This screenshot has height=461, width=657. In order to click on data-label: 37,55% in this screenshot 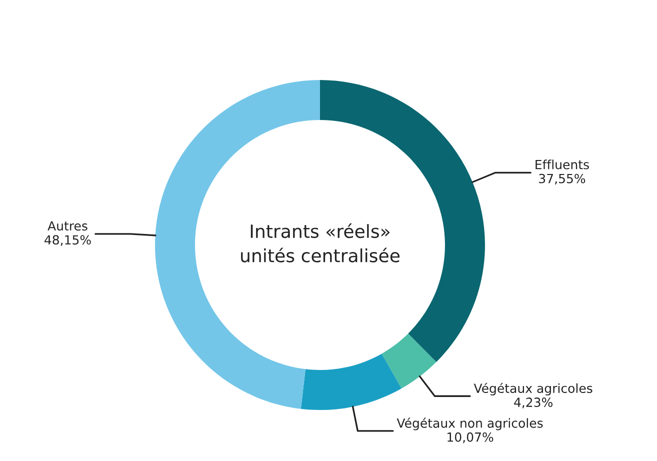, I will do `click(562, 179)`.